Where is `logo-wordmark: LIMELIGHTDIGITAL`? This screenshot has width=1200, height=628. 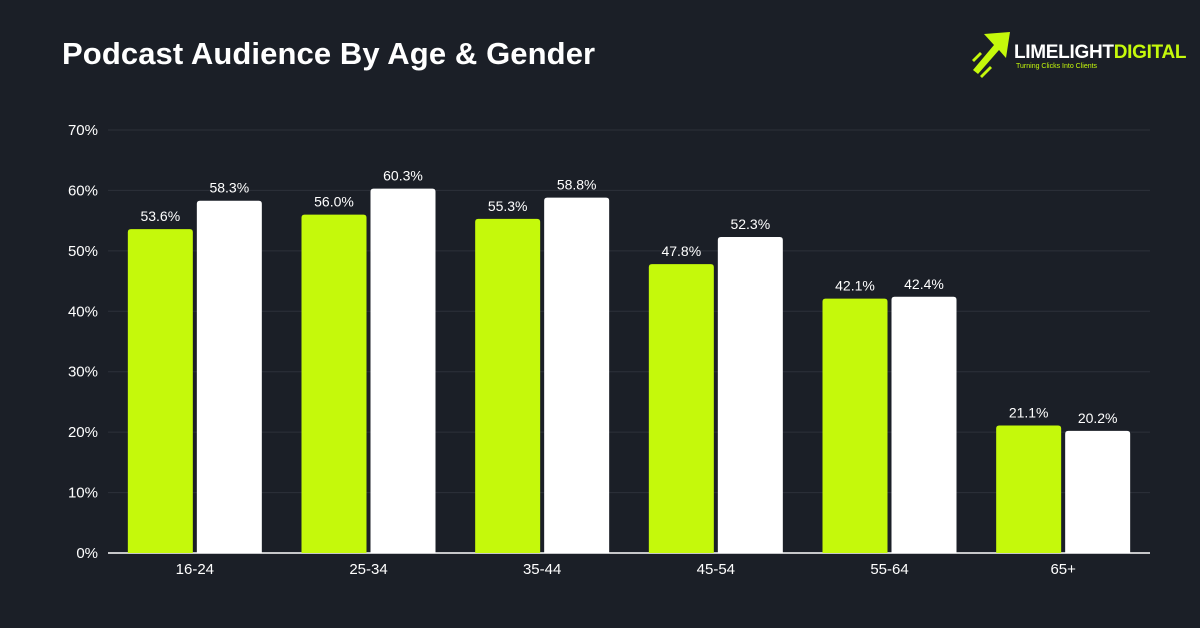 logo-wordmark: LIMELIGHTDIGITAL is located at coordinates (1100, 53).